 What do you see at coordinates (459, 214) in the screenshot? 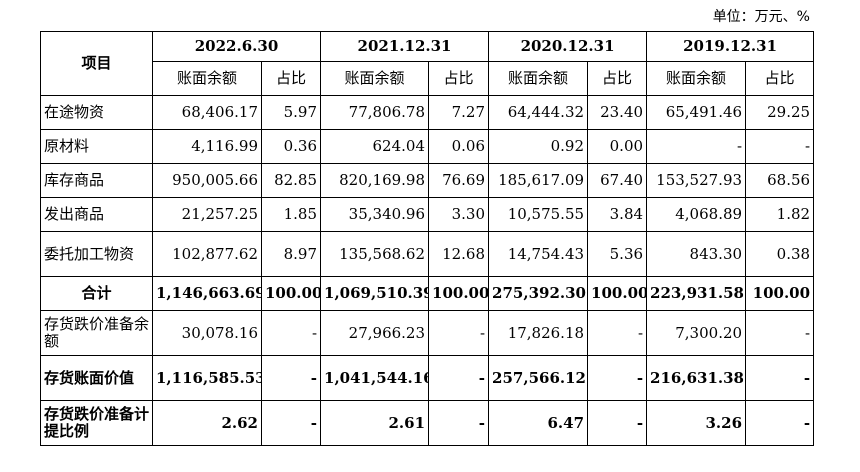
I see `ratio-cell: 3.30` at bounding box center [459, 214].